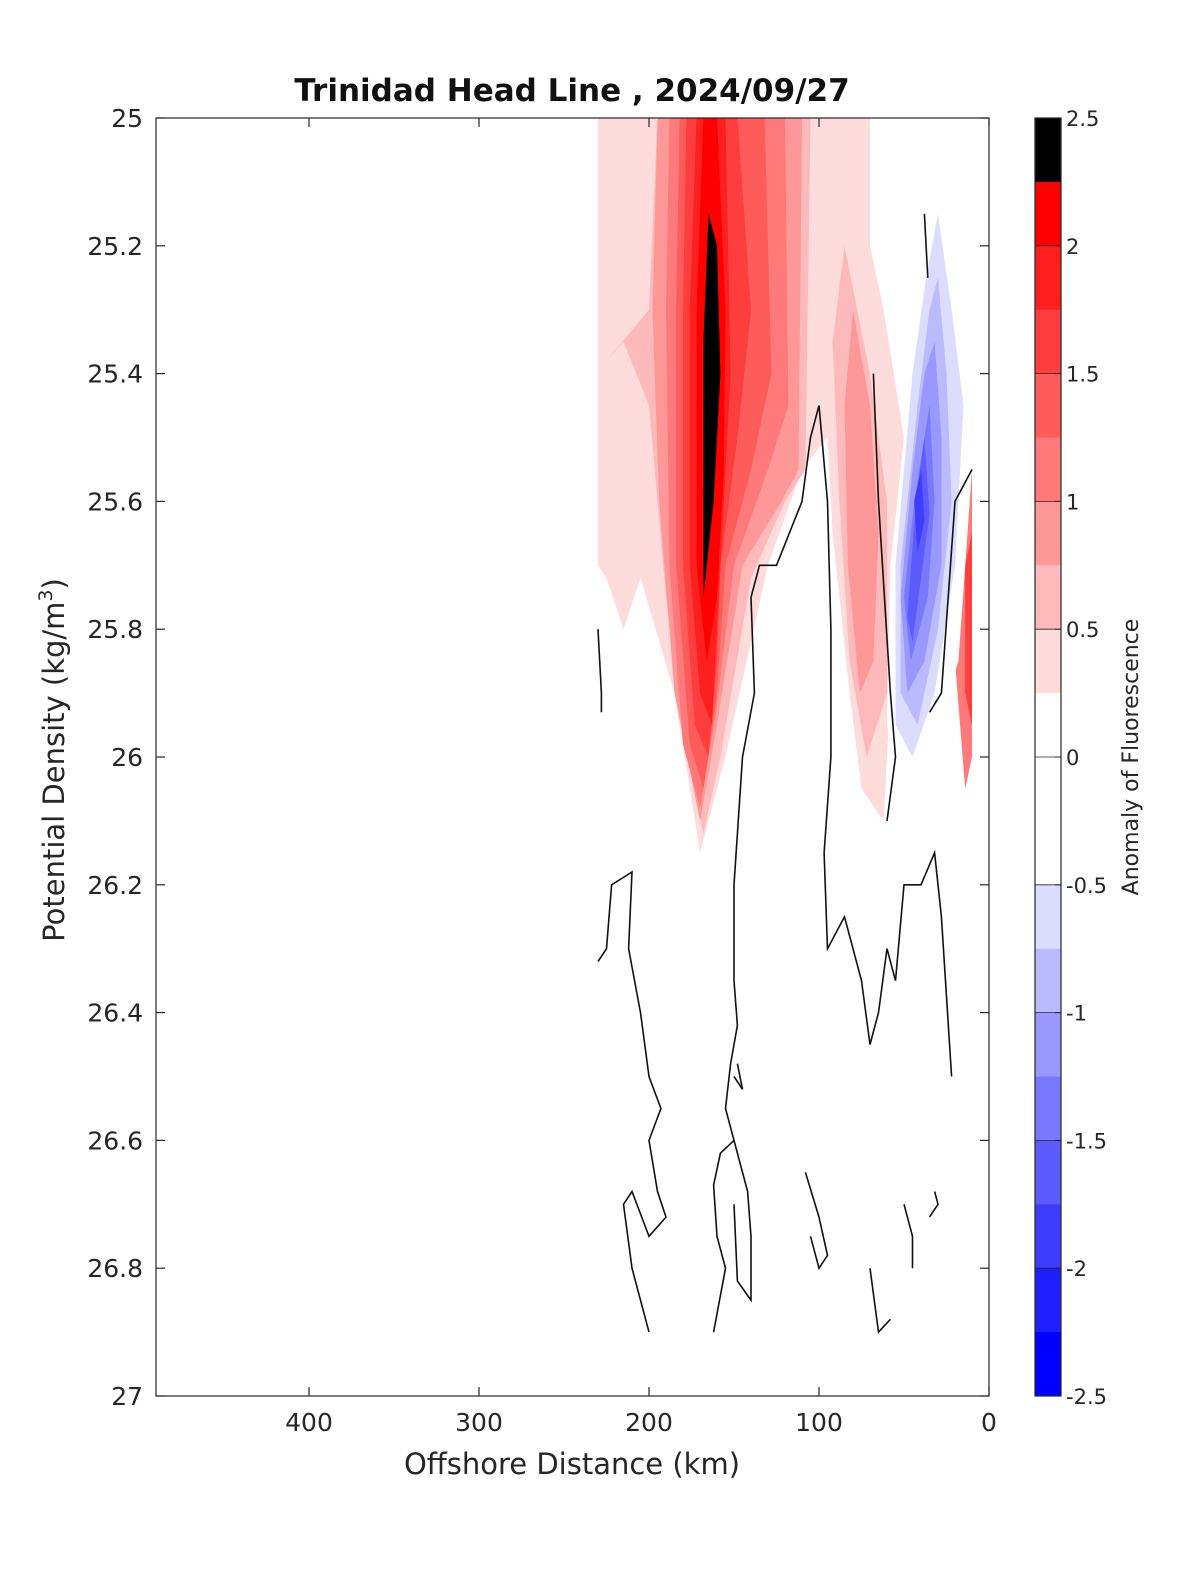  What do you see at coordinates (989, 1422) in the screenshot?
I see `x-tick-label: 0` at bounding box center [989, 1422].